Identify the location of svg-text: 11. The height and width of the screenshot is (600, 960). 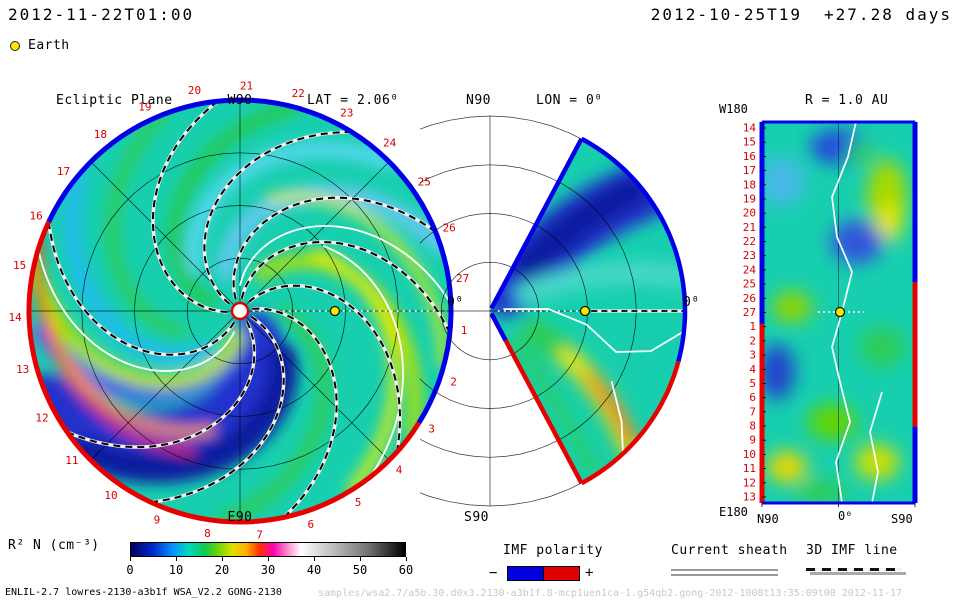
(71, 460).